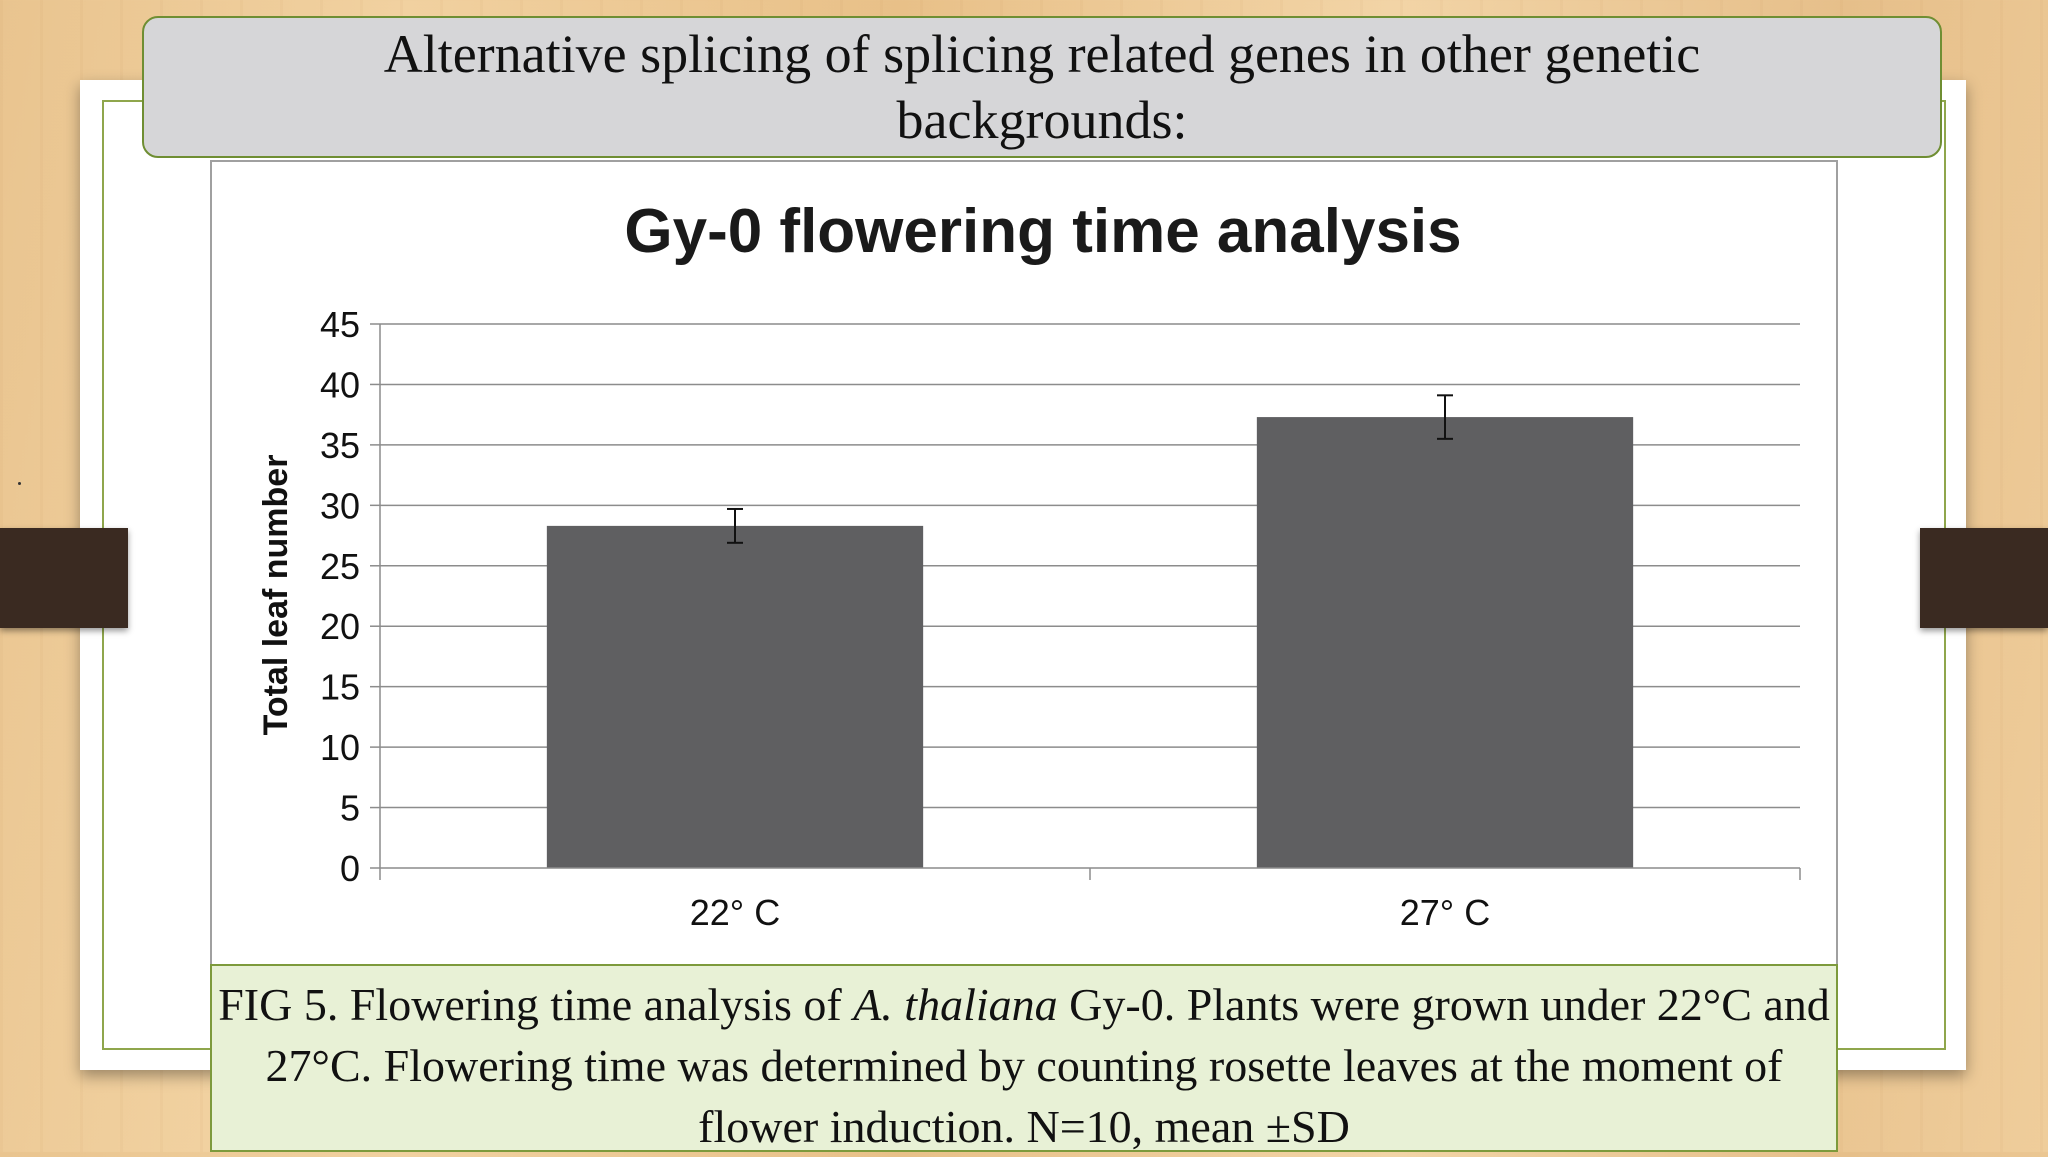 This screenshot has width=2048, height=1157. What do you see at coordinates (340, 687) in the screenshot?
I see `y-tick-label: 15` at bounding box center [340, 687].